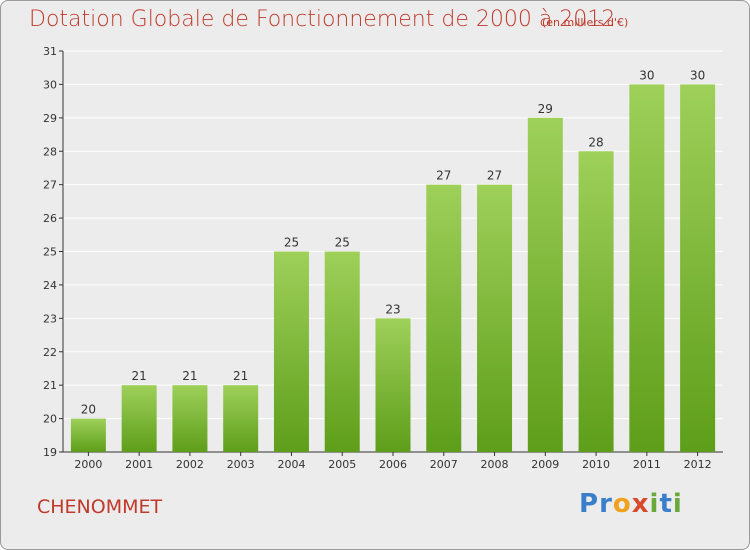 This screenshot has width=750, height=550. I want to click on x-tick-label: 2001, so click(139, 464).